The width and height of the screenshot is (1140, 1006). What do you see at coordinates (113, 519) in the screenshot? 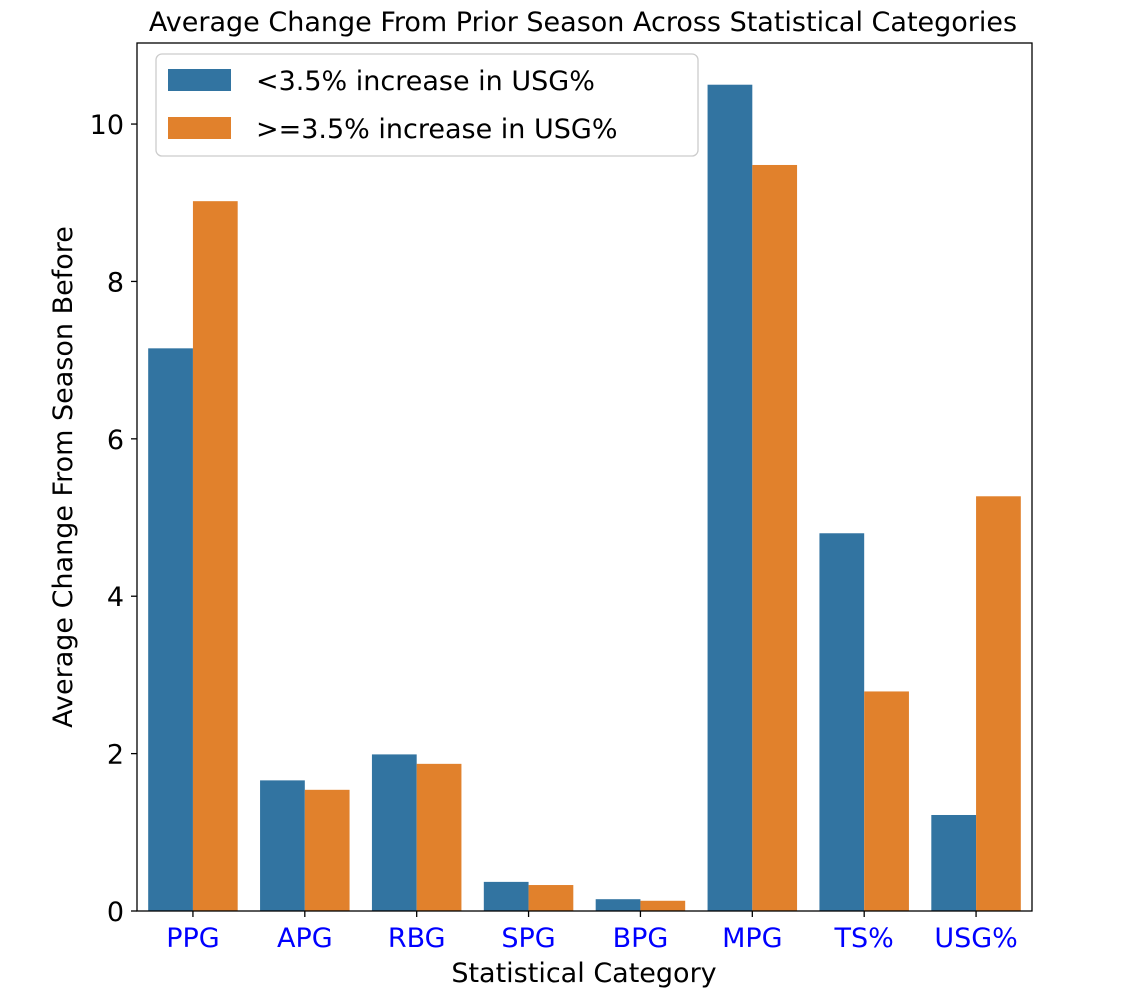
I see `y-axis: 0 2 4 6 8 10` at bounding box center [113, 519].